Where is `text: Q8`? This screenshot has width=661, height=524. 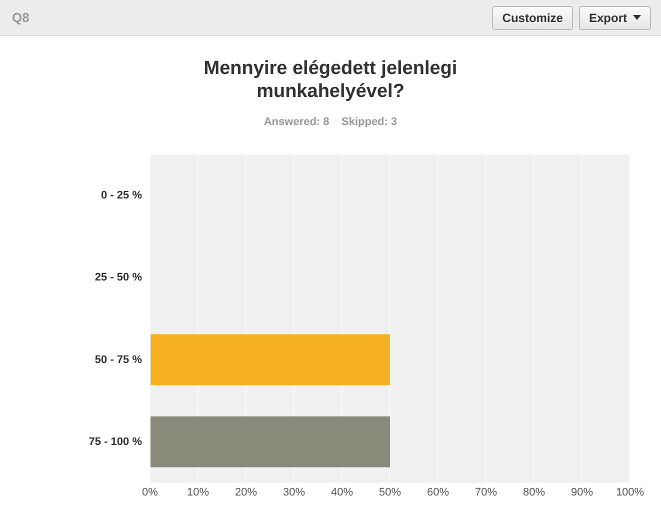 text: Q8 is located at coordinates (21, 17).